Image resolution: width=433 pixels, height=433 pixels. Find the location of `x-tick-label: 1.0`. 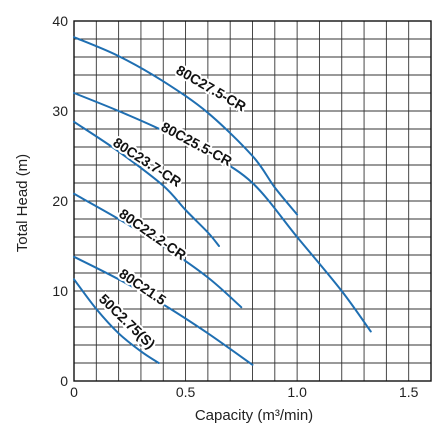

x-tick-label: 1.0 is located at coordinates (297, 392).